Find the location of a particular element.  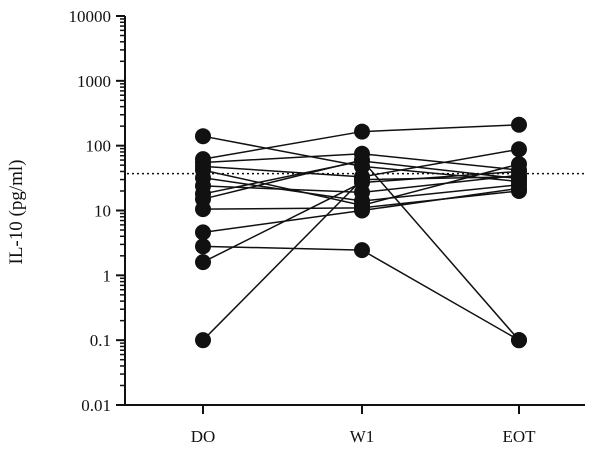

x-tick-label-do: DO is located at coordinates (203, 436).